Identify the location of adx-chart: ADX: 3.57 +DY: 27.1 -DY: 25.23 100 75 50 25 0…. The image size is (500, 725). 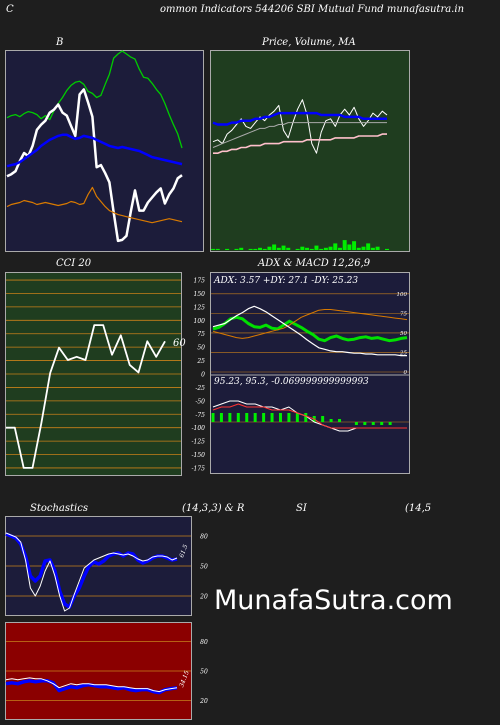
(310, 373).